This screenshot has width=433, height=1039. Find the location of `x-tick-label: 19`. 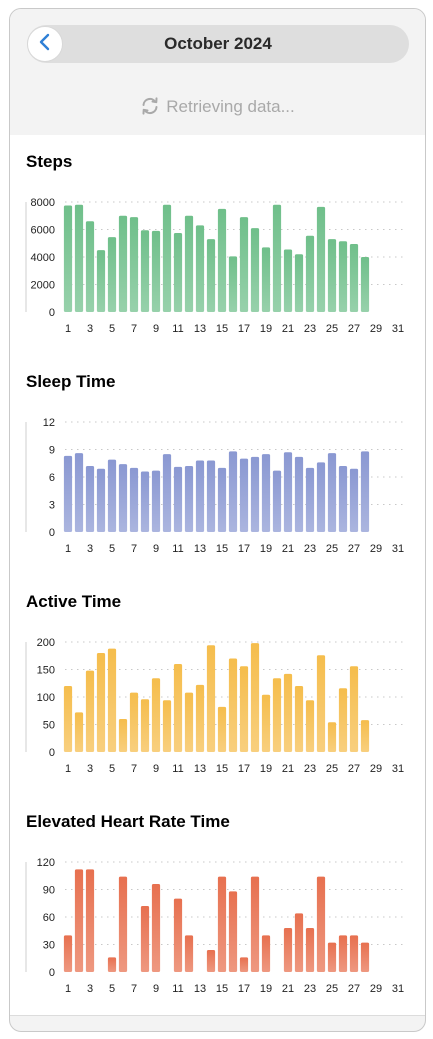

x-tick-label: 19 is located at coordinates (266, 329).